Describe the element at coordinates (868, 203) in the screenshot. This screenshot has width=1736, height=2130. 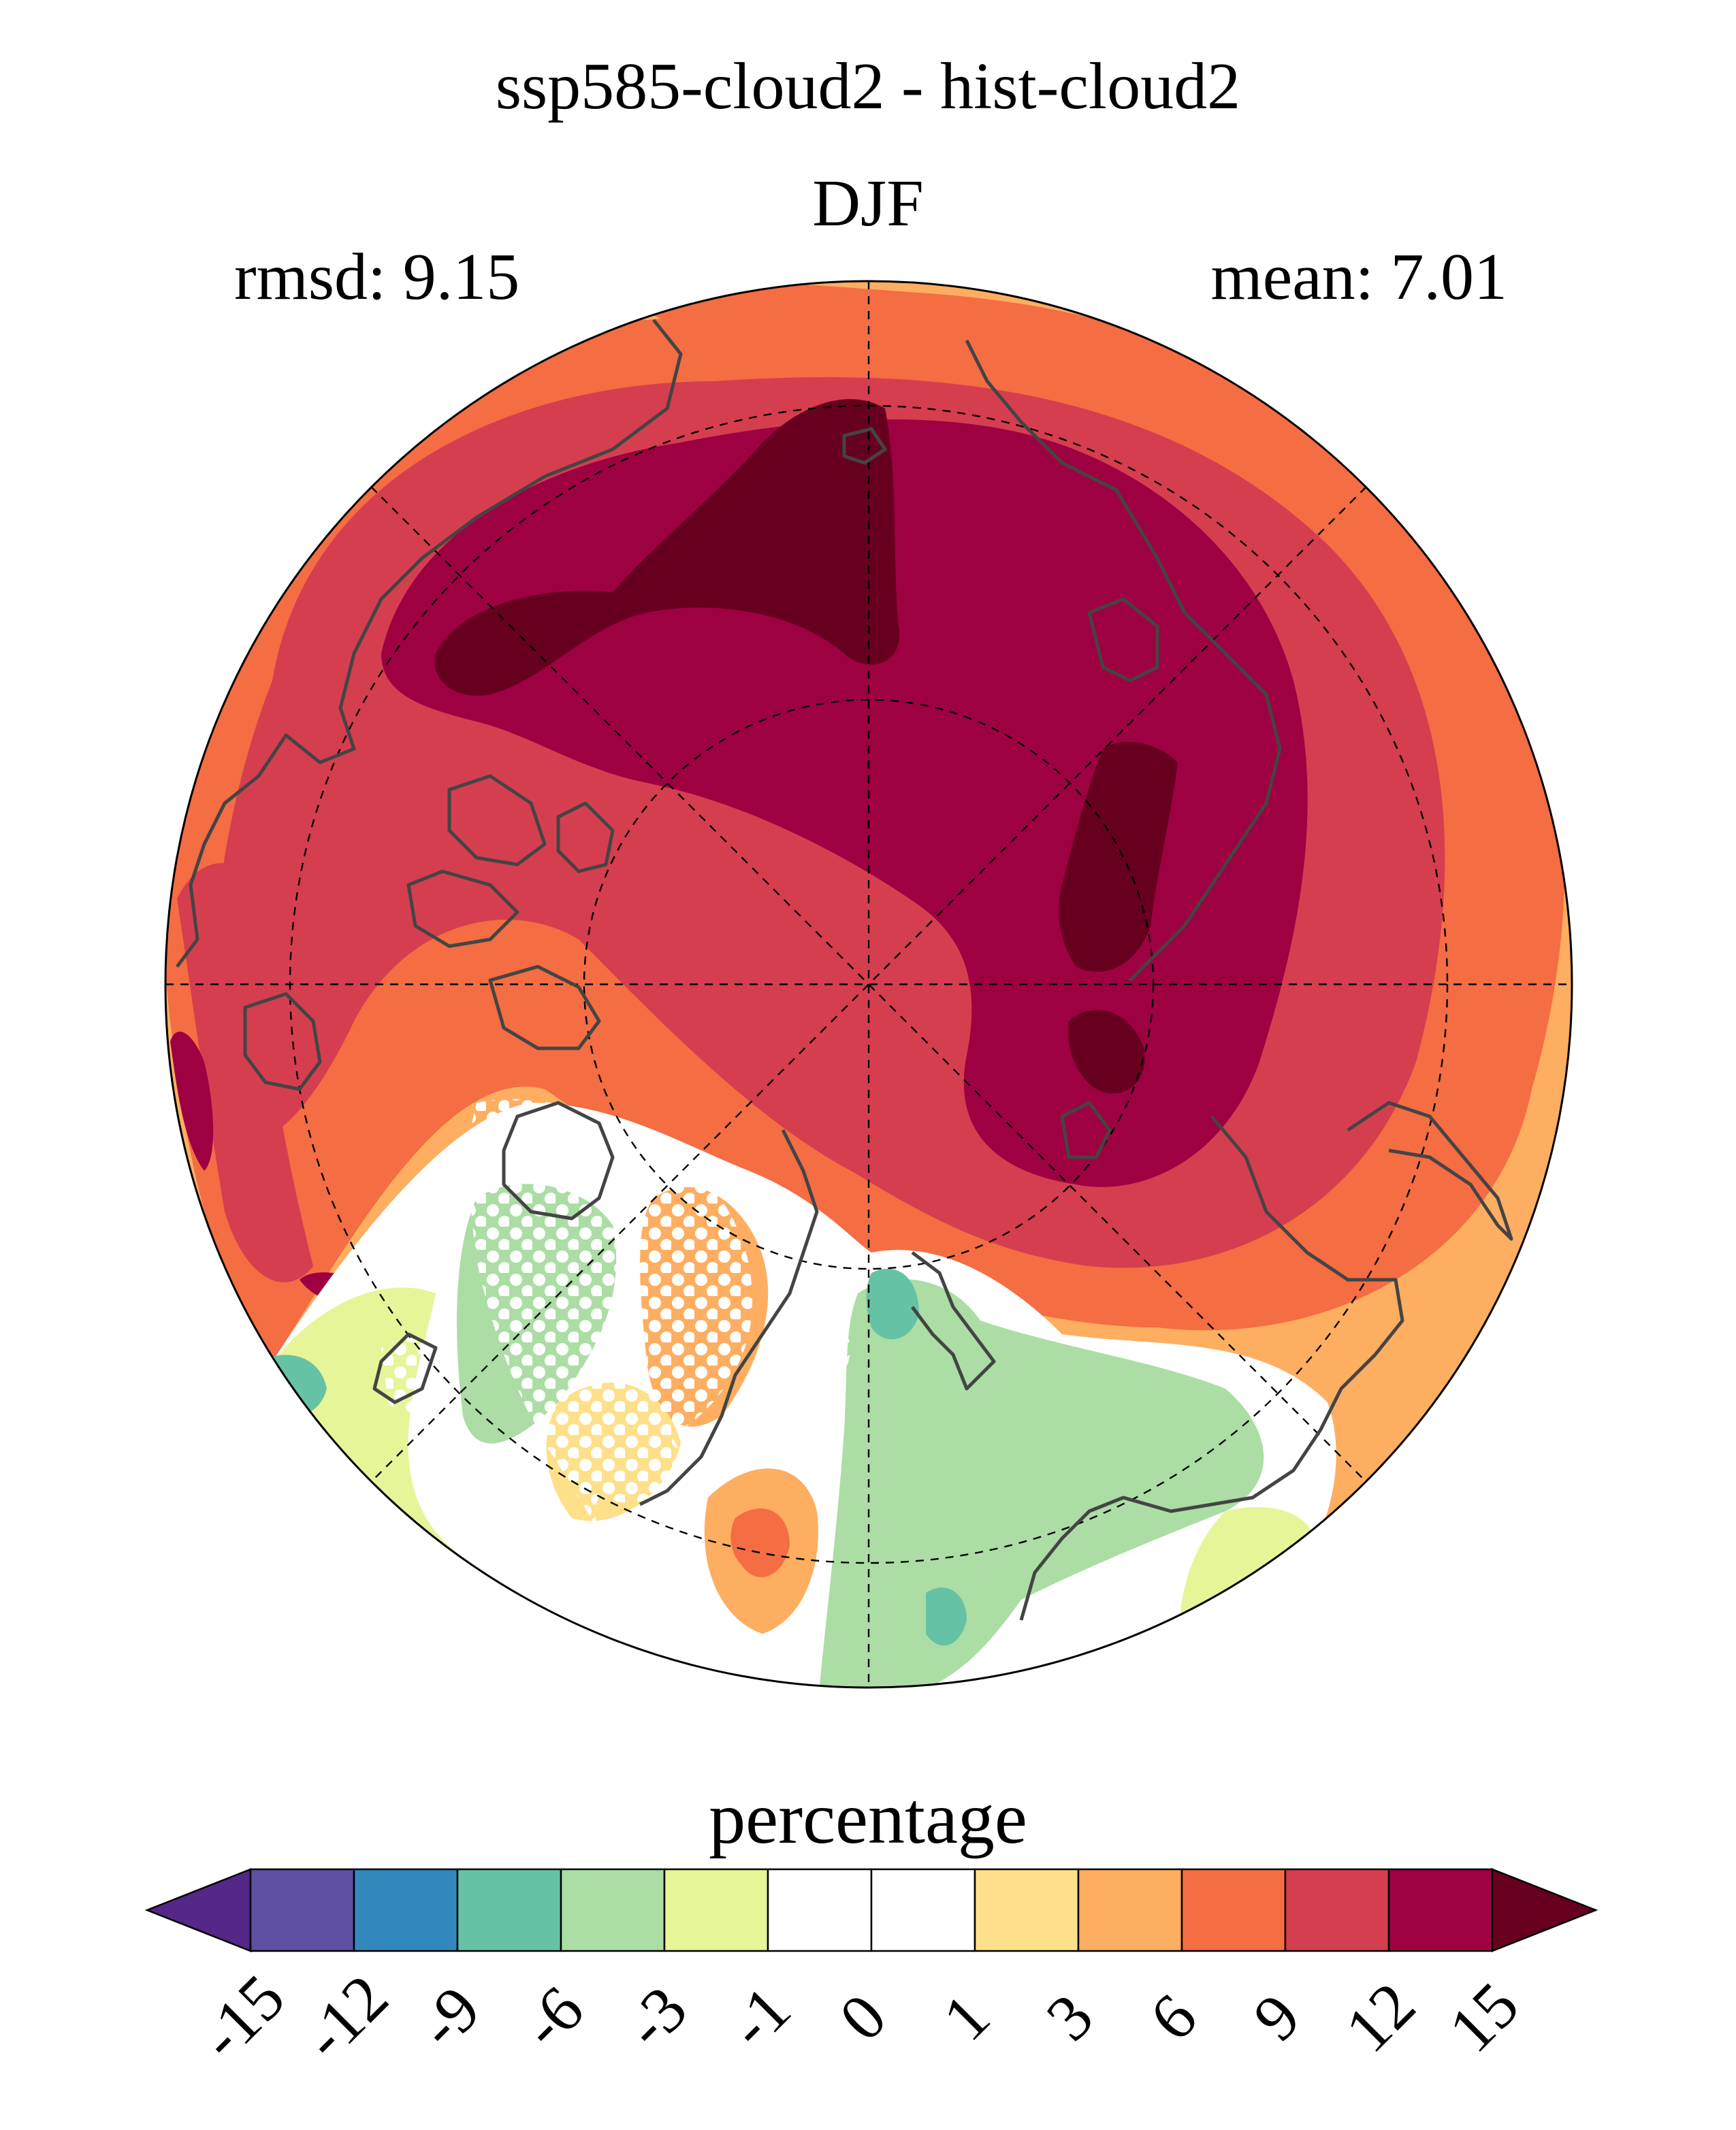
I see `season-label: DJF` at that location.